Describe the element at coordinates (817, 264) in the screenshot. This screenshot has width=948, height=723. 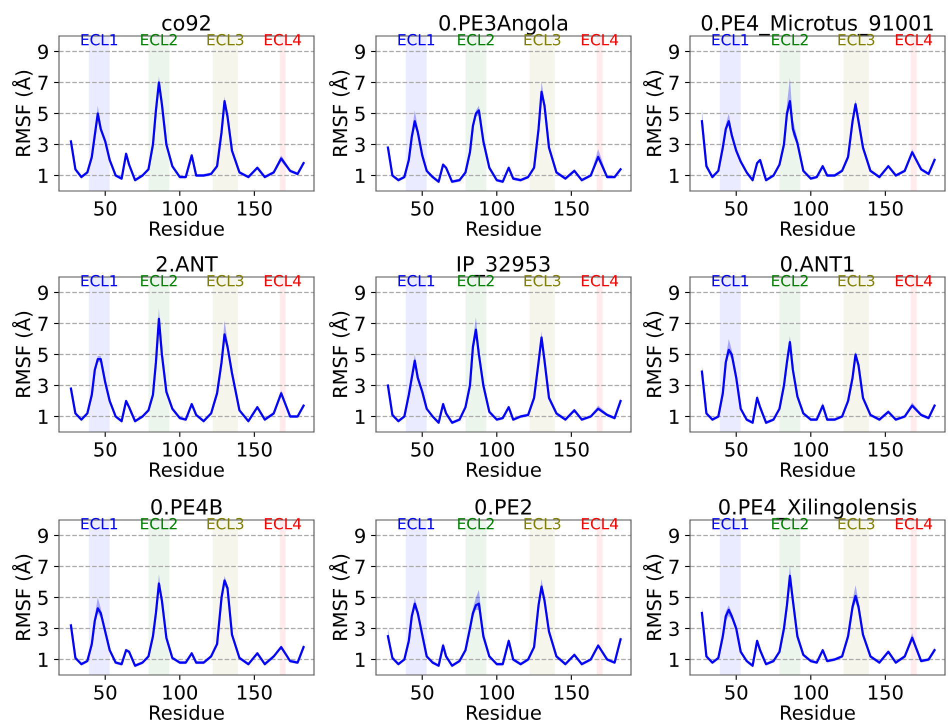
I see `chart-title: 0.ANT1` at that location.